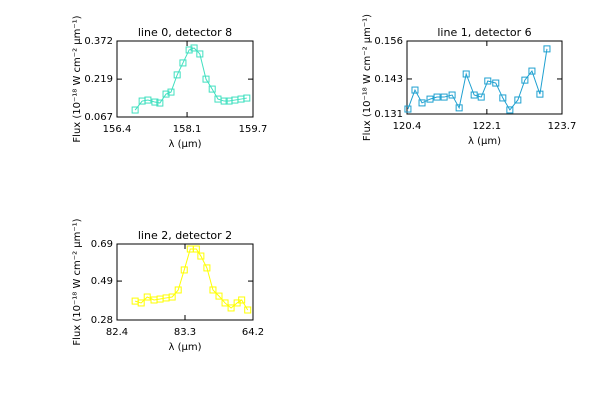  I want to click on y-tick-label: 0.143, so click(388, 79).